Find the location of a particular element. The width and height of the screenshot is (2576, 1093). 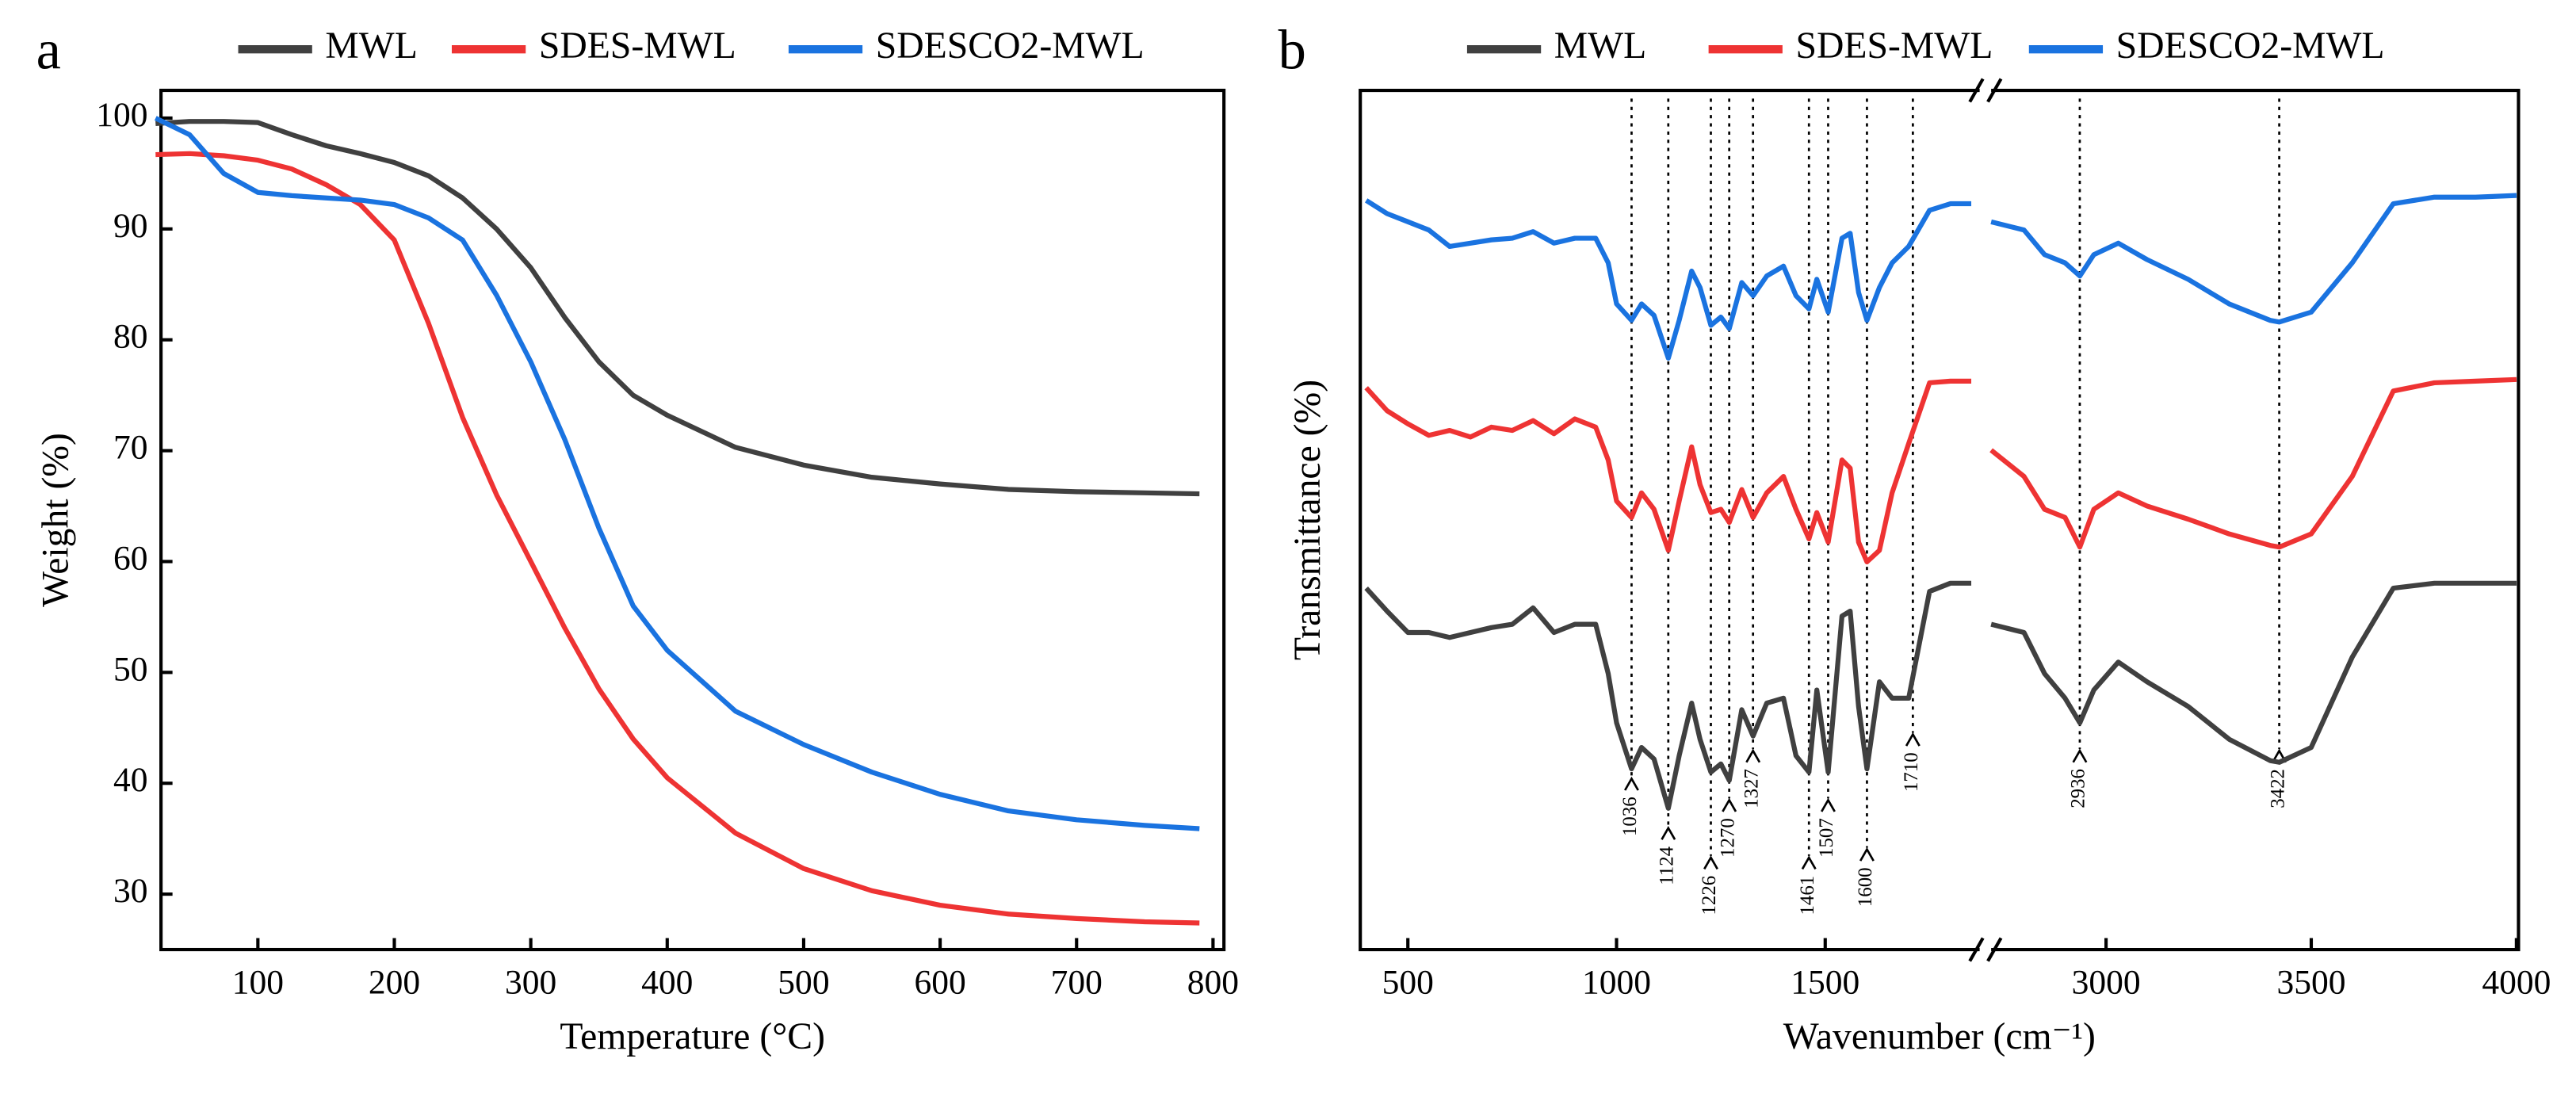

peak-label: 1461 is located at coordinates (1807, 896).